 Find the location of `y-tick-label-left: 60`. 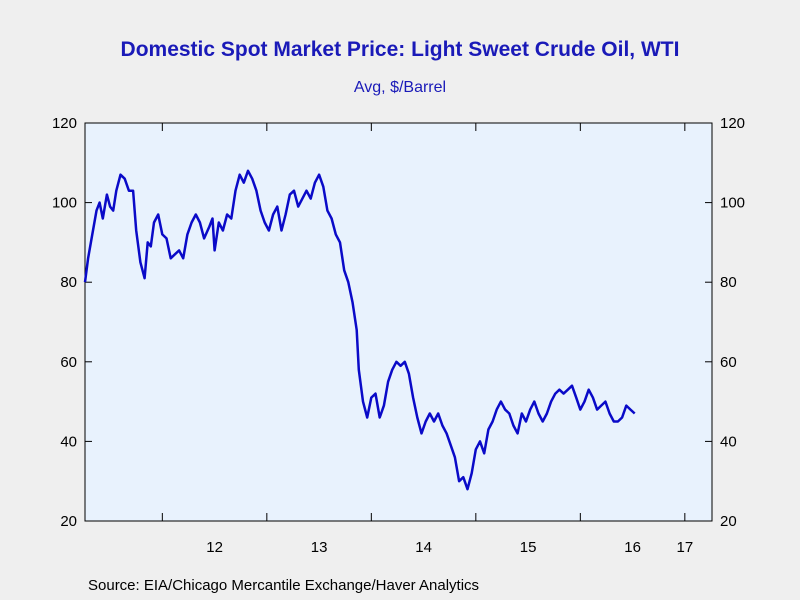

y-tick-label-left: 60 is located at coordinates (68, 362).